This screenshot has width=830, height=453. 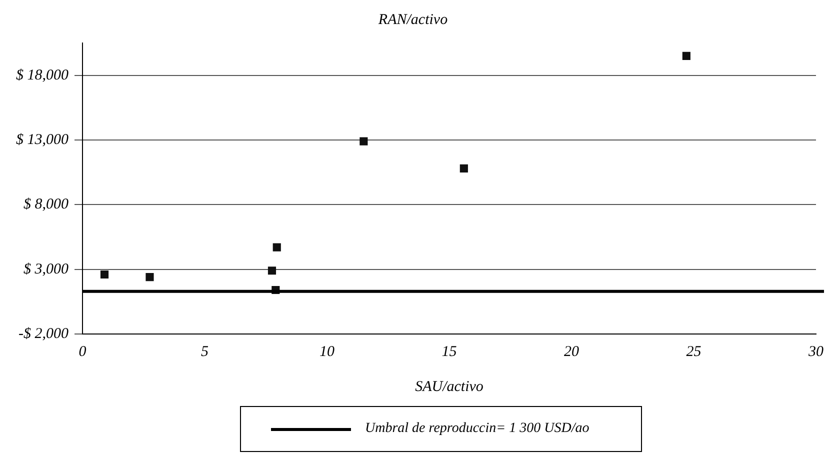 I want to click on x-tick-label: 5, so click(x=205, y=352).